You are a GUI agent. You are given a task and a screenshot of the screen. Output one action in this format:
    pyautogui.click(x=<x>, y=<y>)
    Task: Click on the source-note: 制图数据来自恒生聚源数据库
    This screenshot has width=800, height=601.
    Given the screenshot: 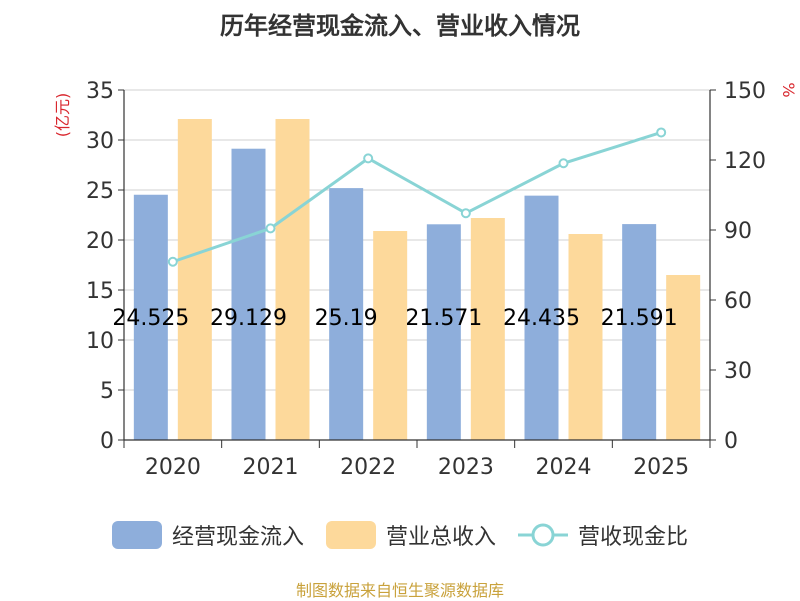 What is the action you would take?
    pyautogui.click(x=399, y=590)
    